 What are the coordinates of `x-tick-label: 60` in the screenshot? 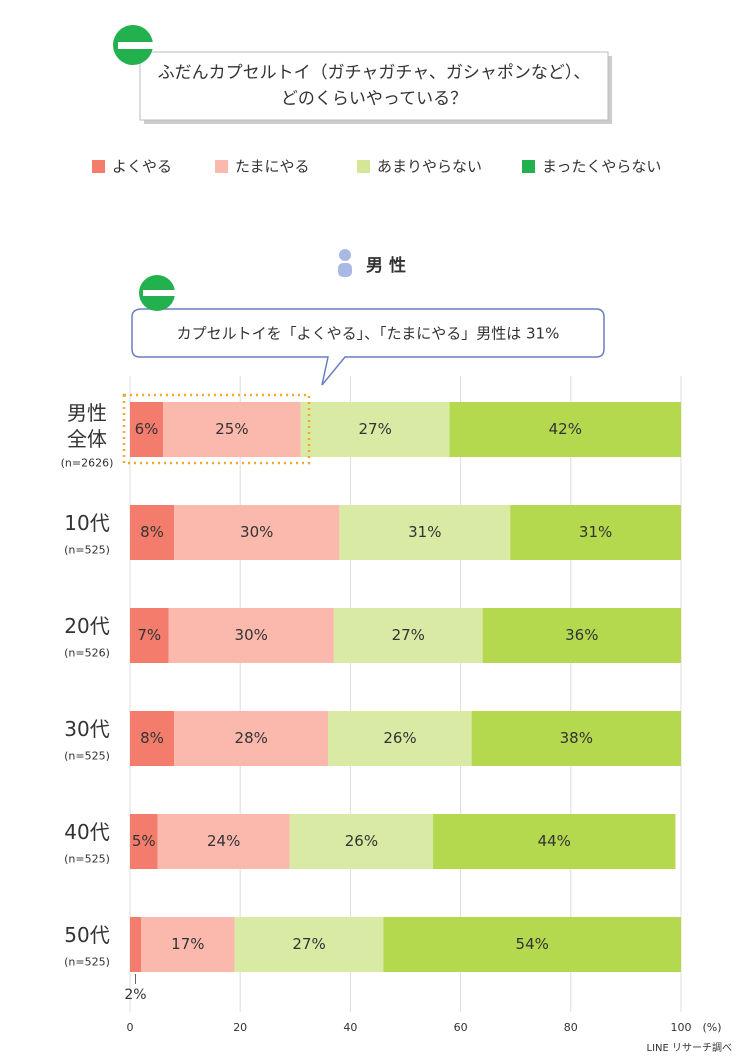 It's located at (461, 1027).